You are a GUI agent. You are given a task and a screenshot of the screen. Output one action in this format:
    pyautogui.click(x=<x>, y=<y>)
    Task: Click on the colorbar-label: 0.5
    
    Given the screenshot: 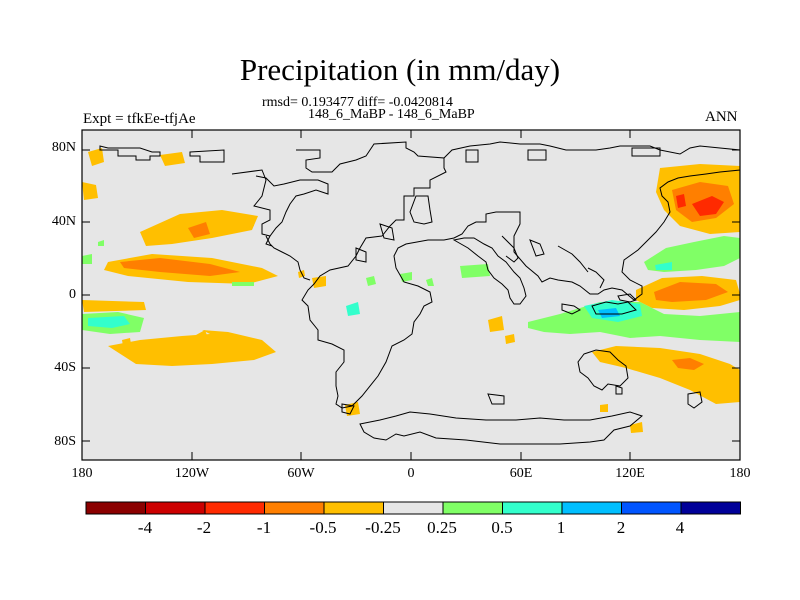 What is the action you would take?
    pyautogui.click(x=502, y=527)
    